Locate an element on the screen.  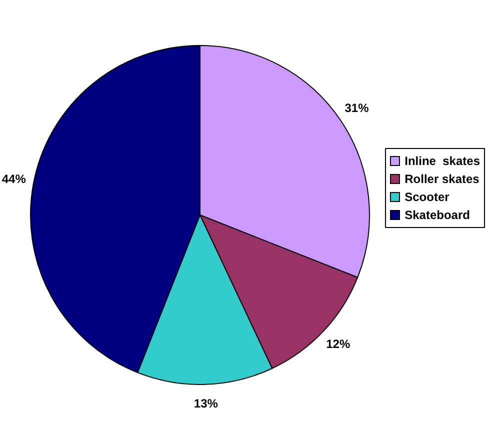
data-label: 44% is located at coordinates (14, 179).